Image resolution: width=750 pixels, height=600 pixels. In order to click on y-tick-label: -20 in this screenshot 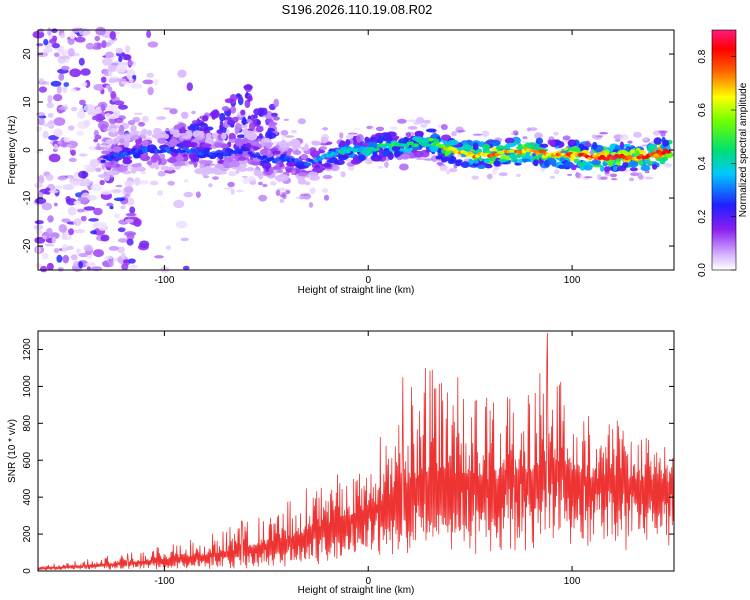, I will do `click(27, 245)`.